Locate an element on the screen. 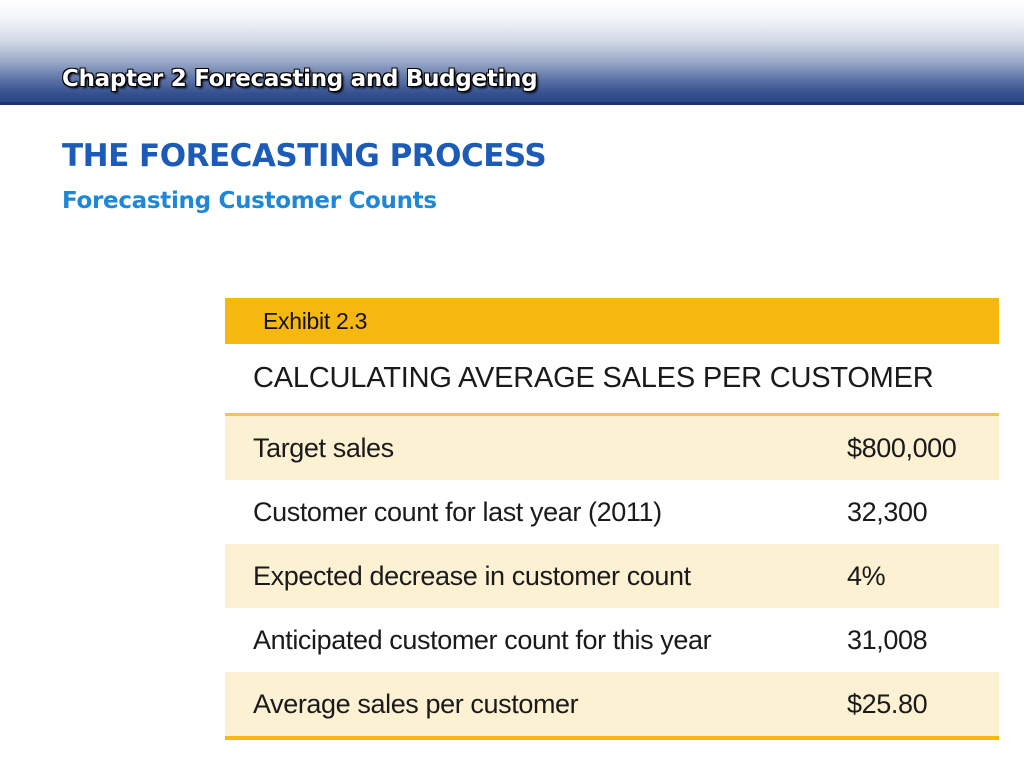 The width and height of the screenshot is (1024, 768). chapter-title: Chapter 2 Forecasting and Budgeting is located at coordinates (300, 79).